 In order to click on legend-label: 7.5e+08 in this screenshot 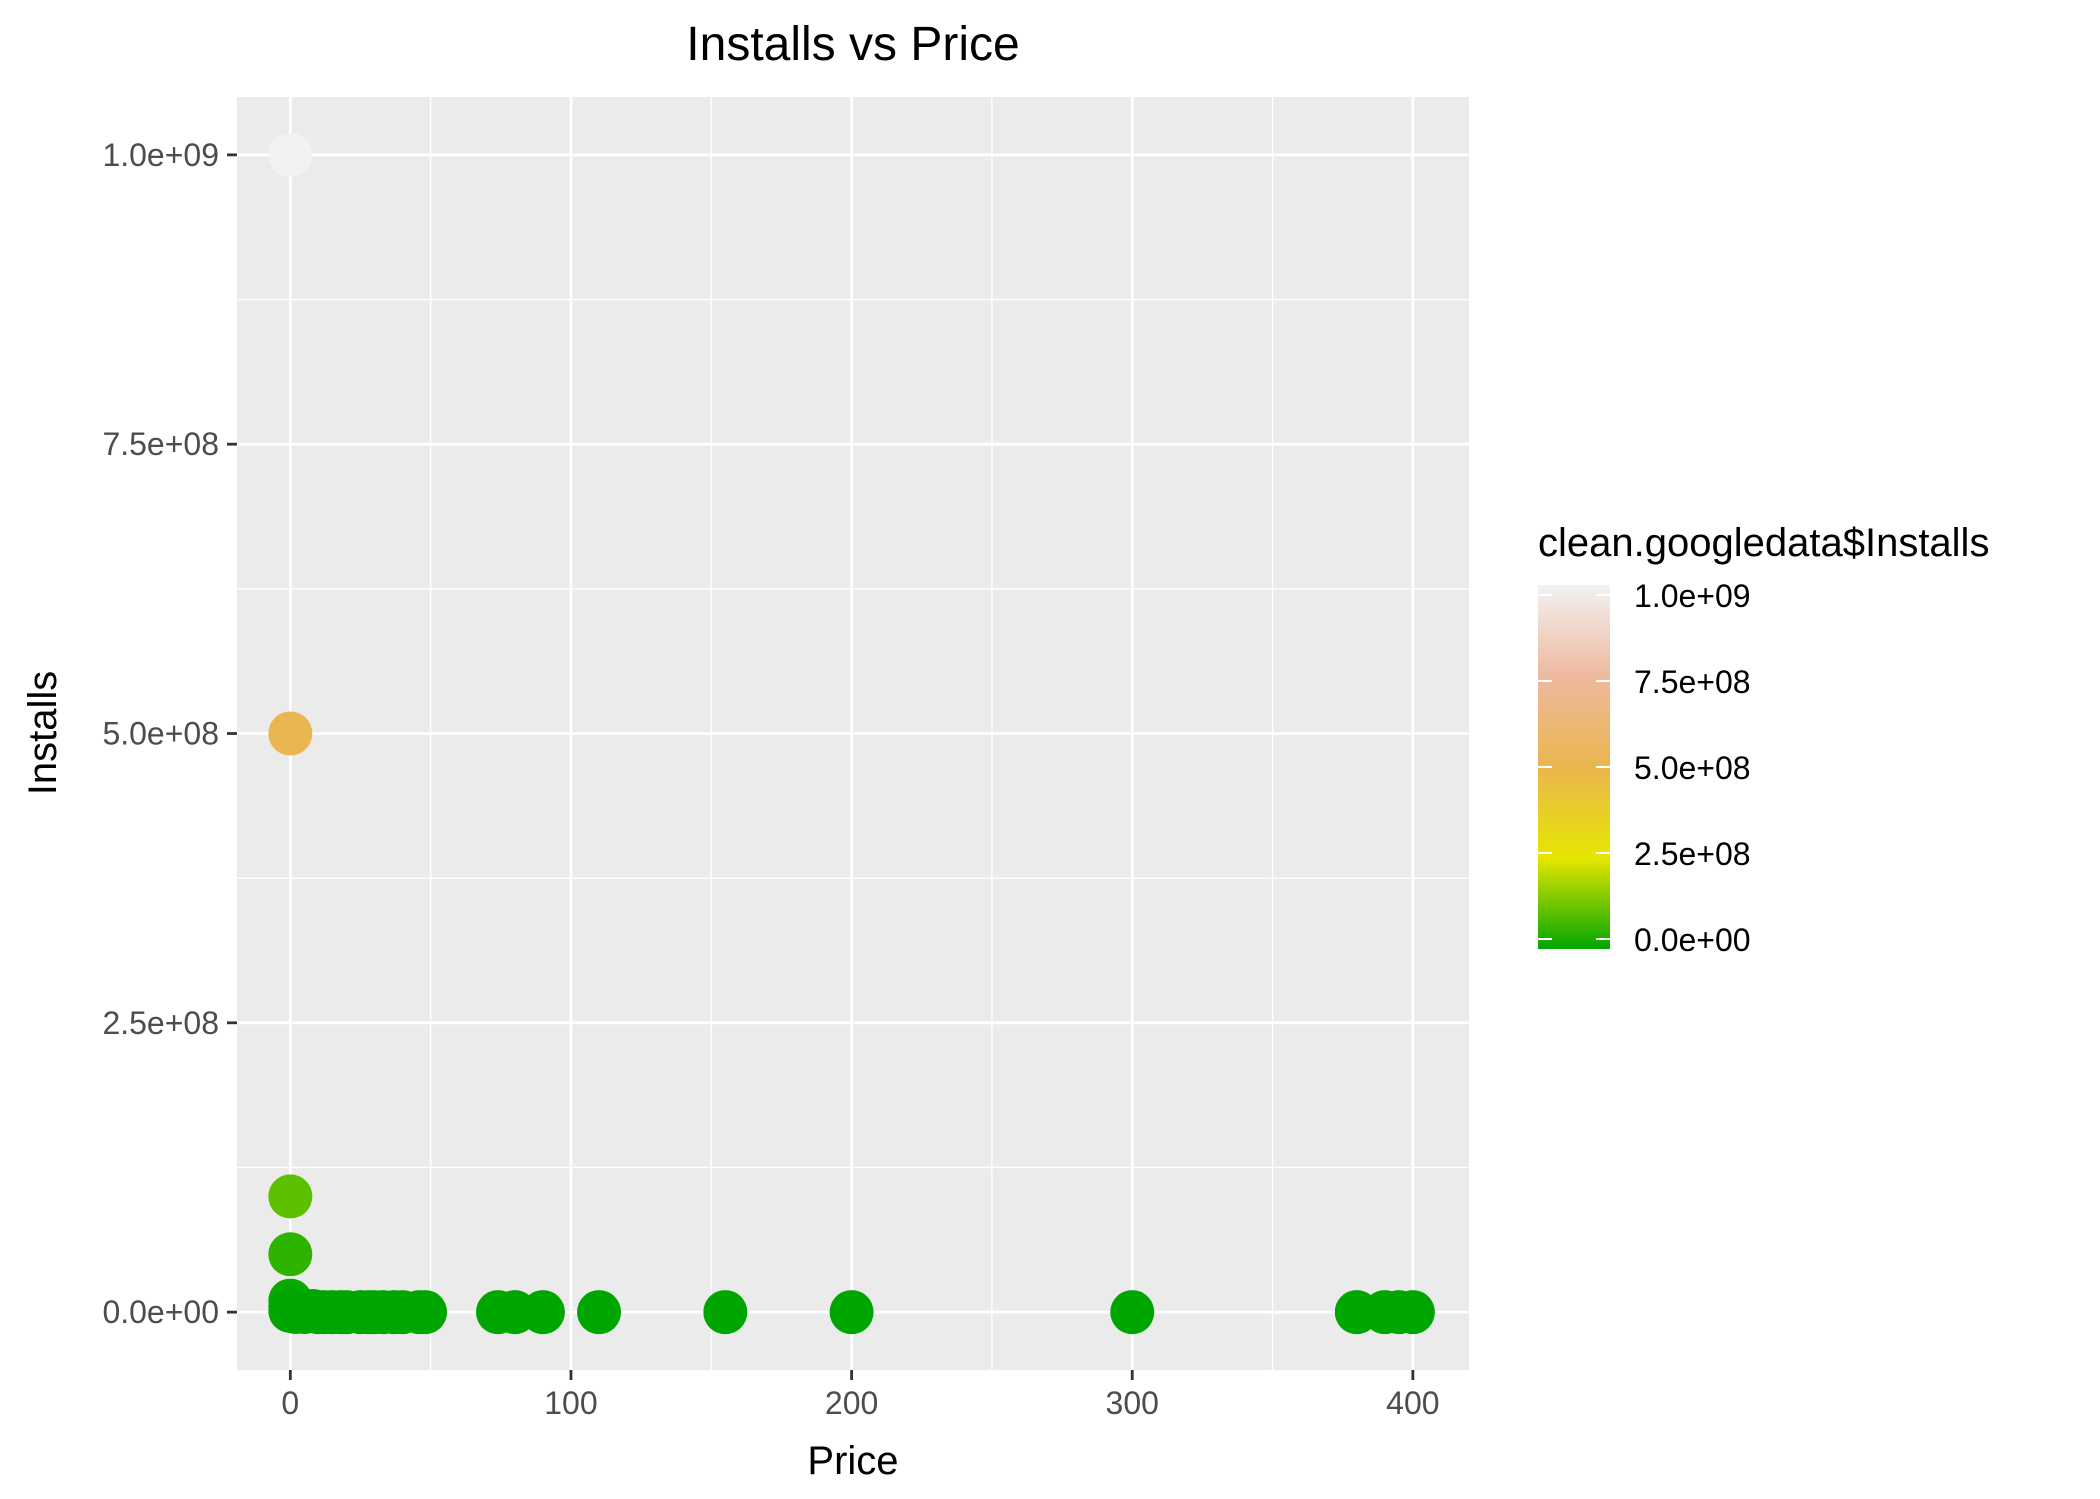, I will do `click(1692, 682)`.